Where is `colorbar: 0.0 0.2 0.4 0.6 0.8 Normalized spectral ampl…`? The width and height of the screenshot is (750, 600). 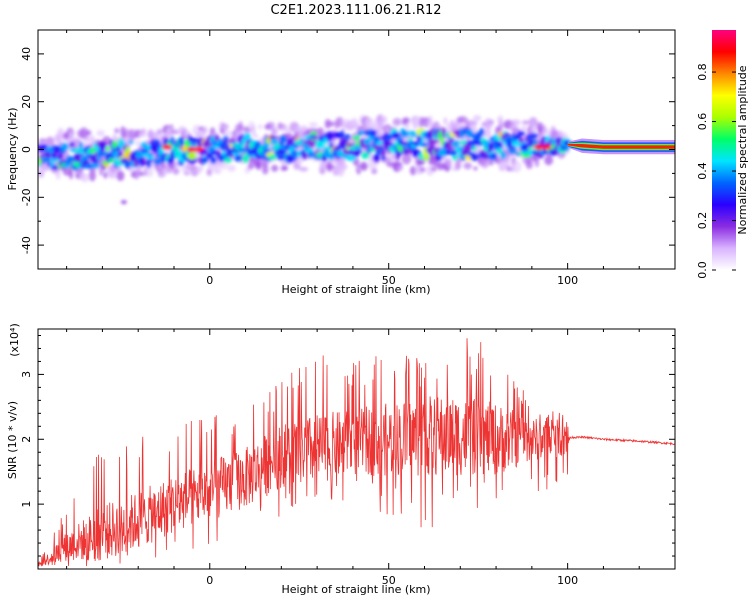
colorbar: 0.0 0.2 0.4 0.6 0.8 Normalized spectral ampl… is located at coordinates (722, 154).